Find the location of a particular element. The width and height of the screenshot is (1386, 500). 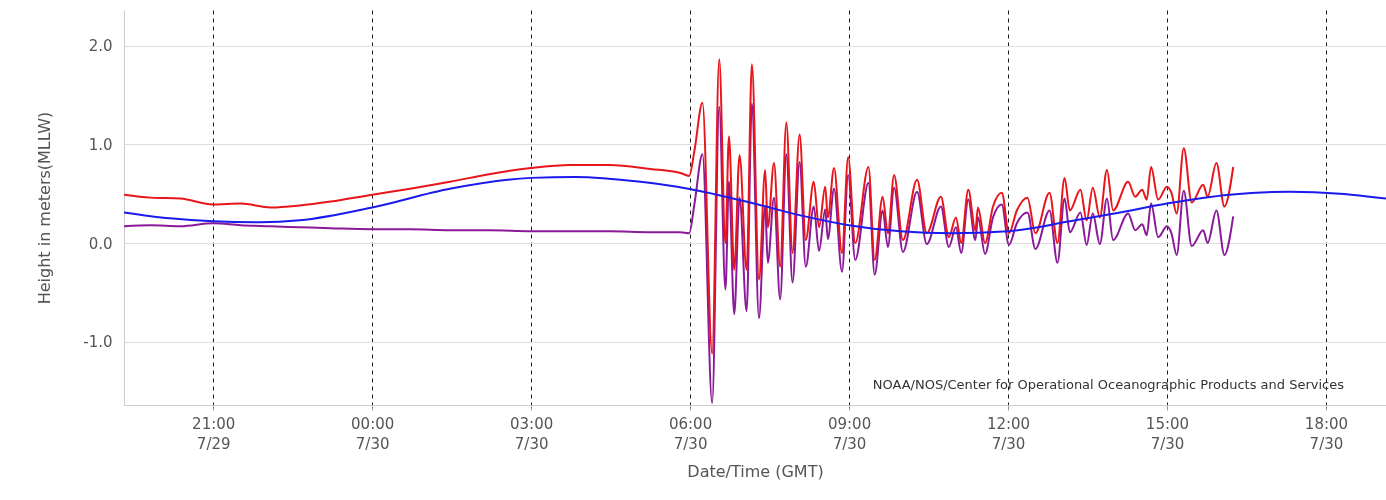

y-tick-label: 0.0 is located at coordinates (100, 243).